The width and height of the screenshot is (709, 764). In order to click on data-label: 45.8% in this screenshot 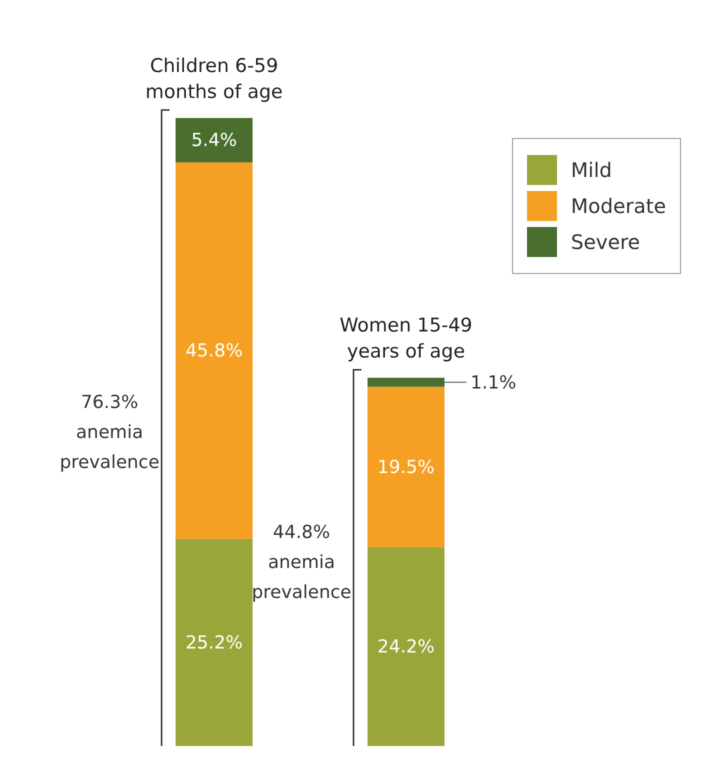, I will do `click(214, 351)`.